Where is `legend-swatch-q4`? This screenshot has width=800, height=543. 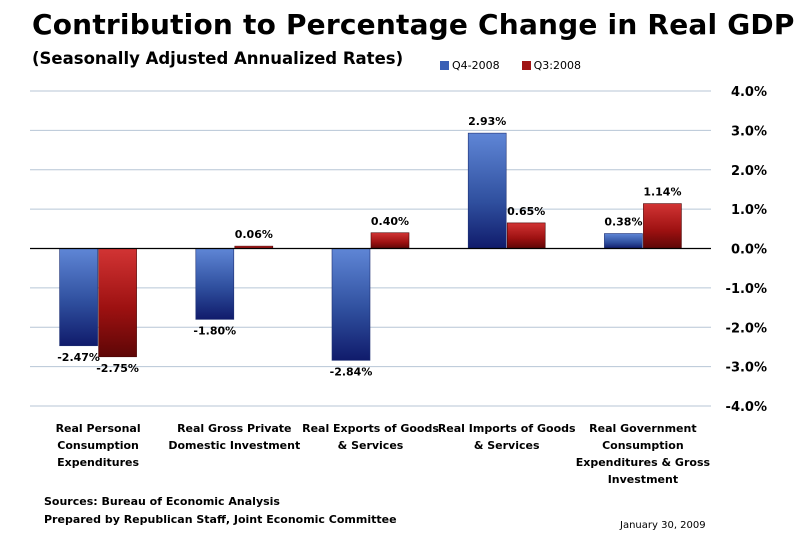 legend-swatch-q4 is located at coordinates (444, 65).